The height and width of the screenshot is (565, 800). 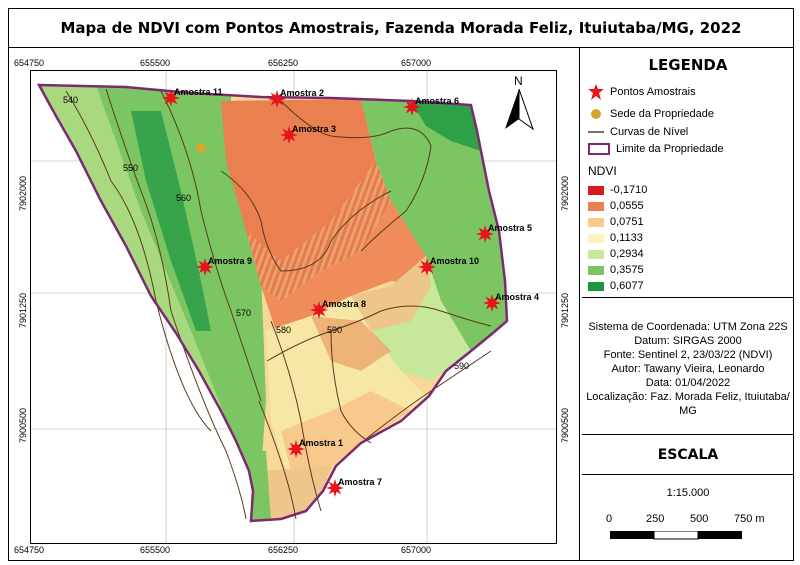 I want to click on info-line: Datum: SIRGAS 2000, so click(x=688, y=341).